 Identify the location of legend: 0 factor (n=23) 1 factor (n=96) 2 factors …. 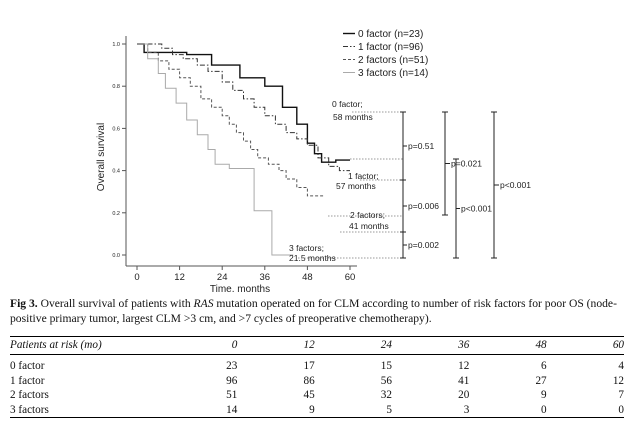
(385, 54).